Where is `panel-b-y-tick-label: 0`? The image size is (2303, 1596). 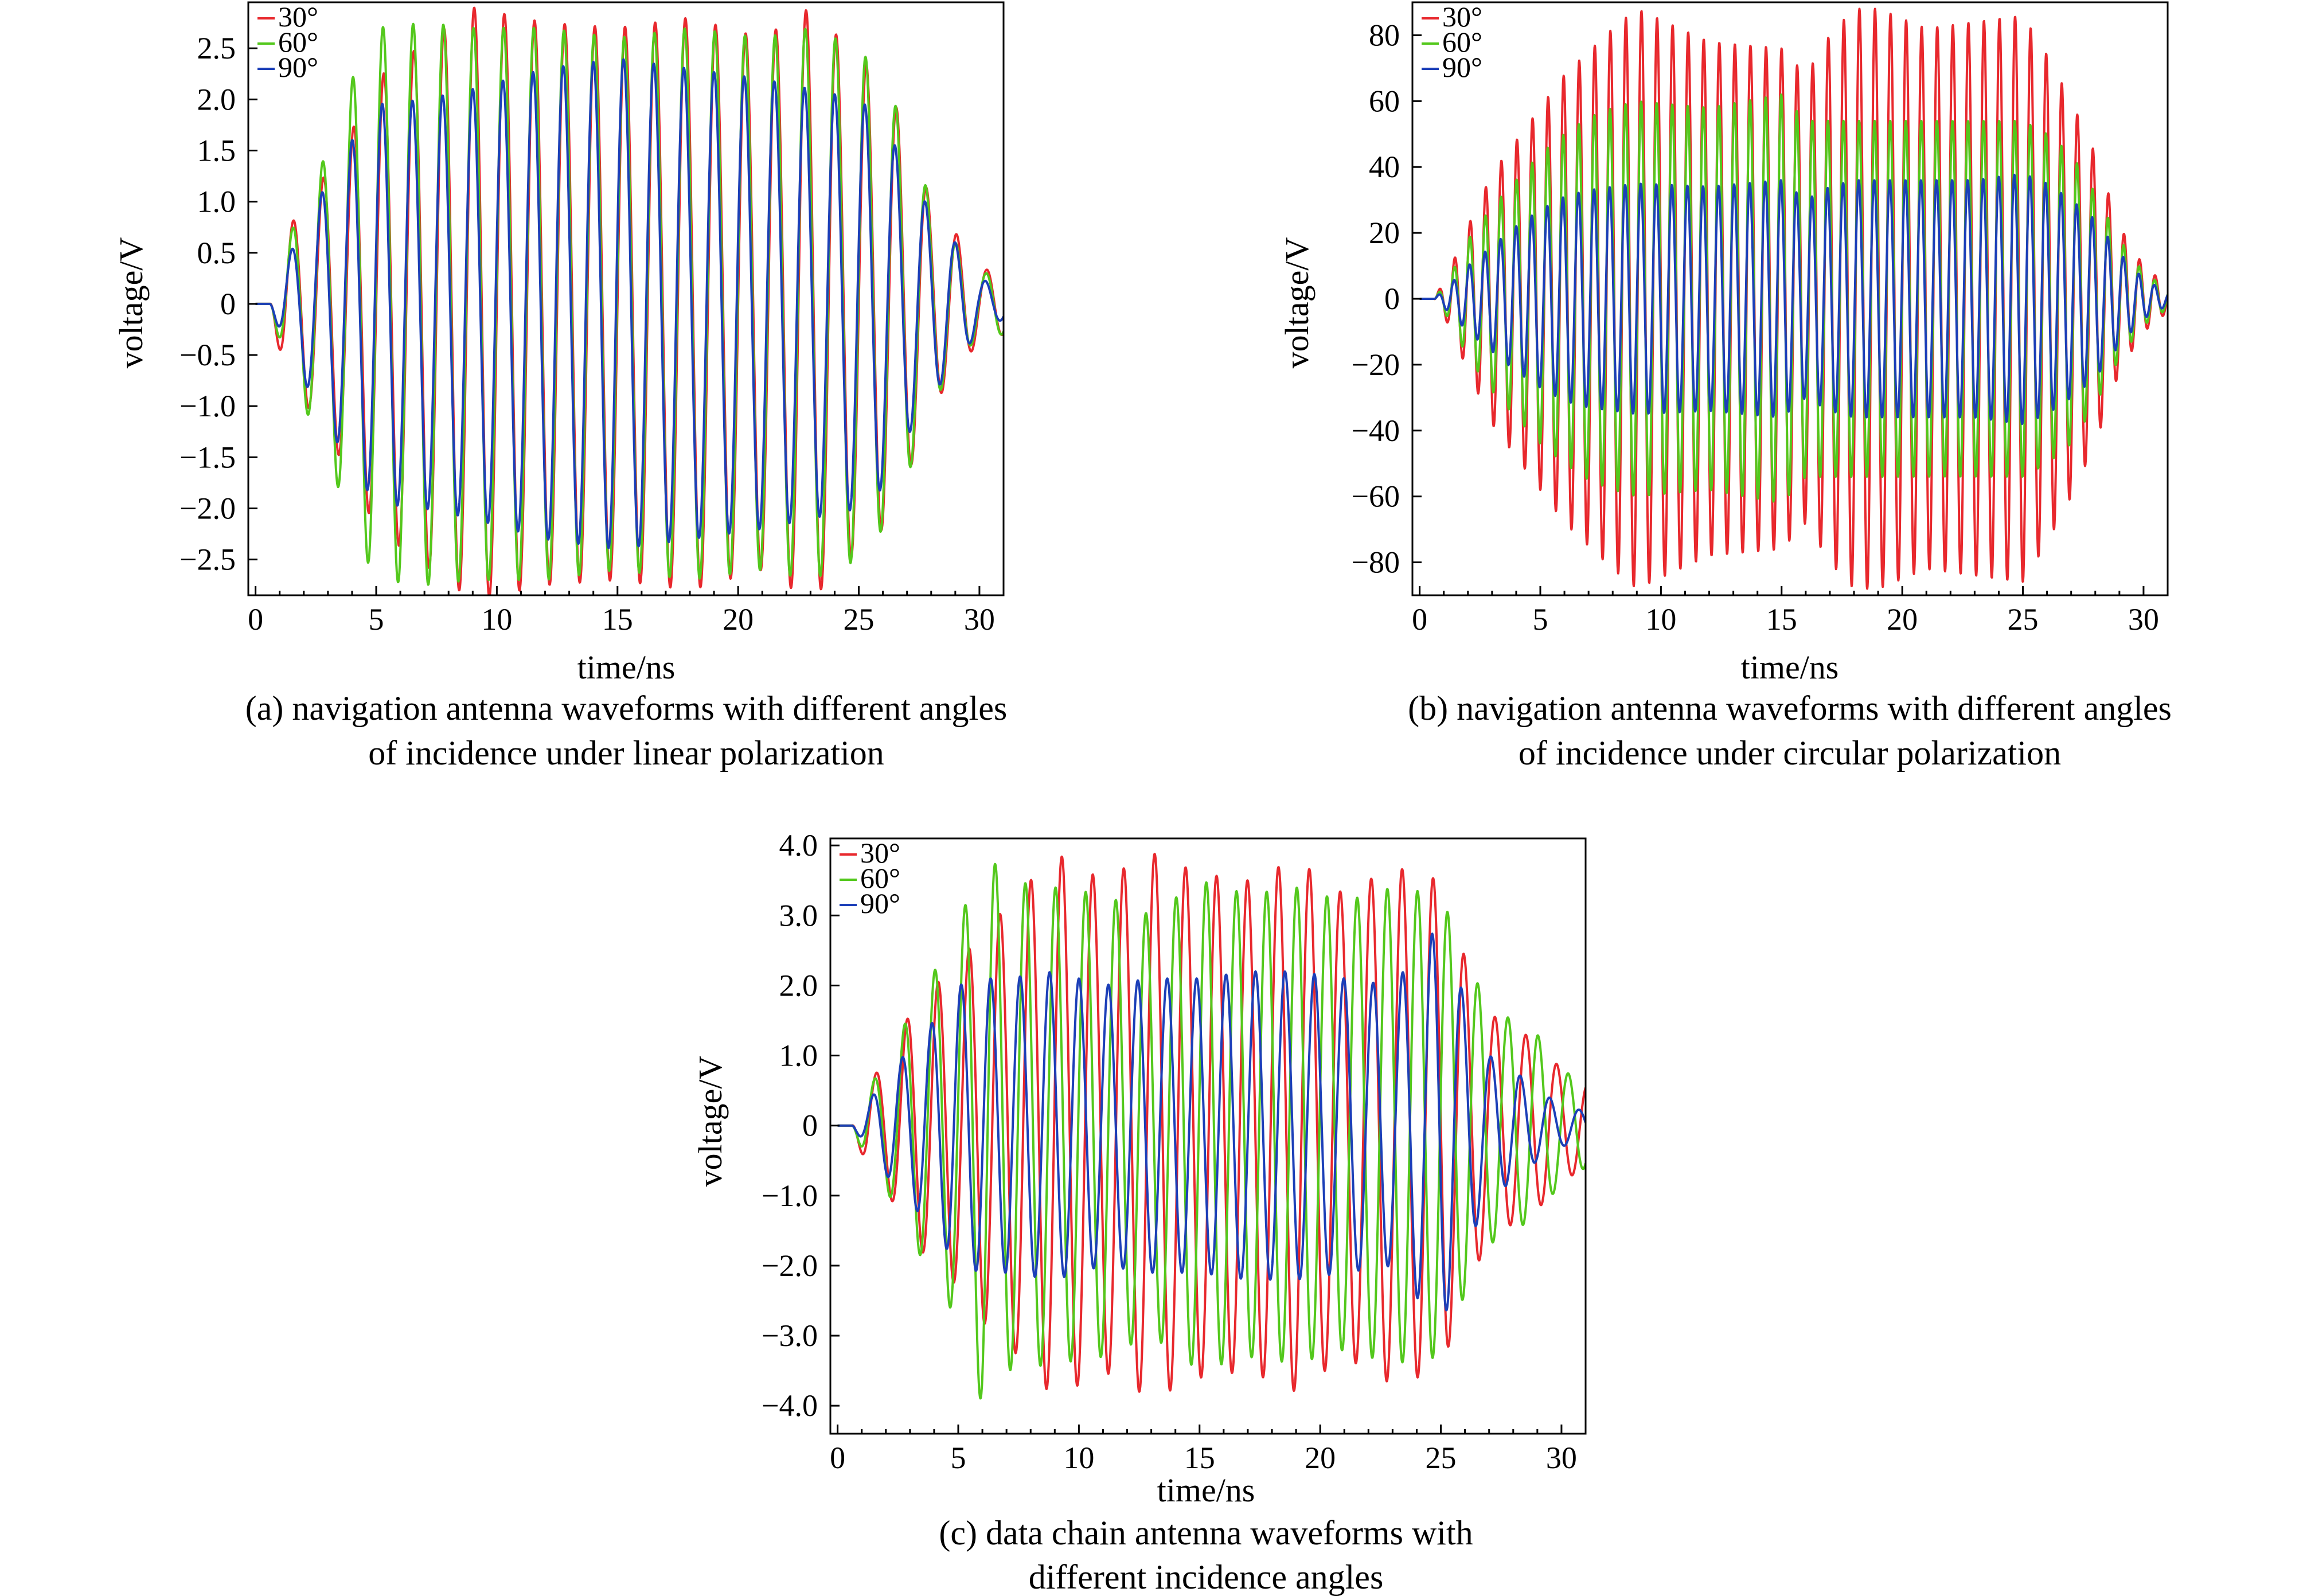 panel-b-y-tick-label: 0 is located at coordinates (1392, 299).